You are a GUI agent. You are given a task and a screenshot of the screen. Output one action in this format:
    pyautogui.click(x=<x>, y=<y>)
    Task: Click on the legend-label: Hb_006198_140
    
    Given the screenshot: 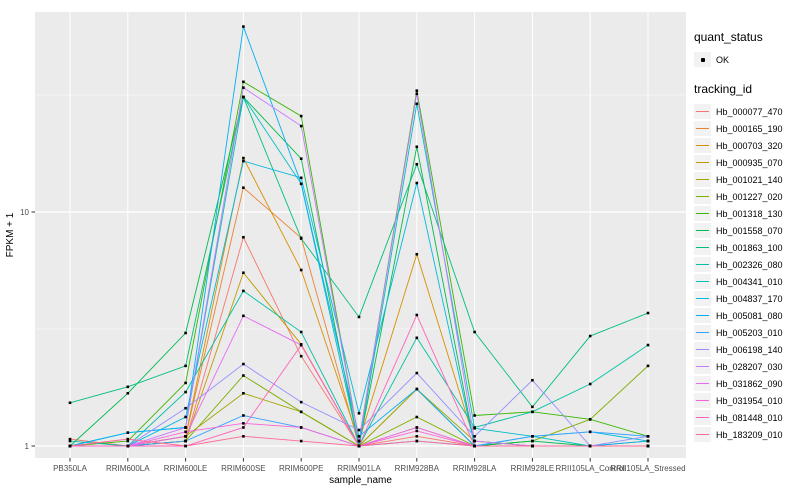 What is the action you would take?
    pyautogui.click(x=749, y=349)
    